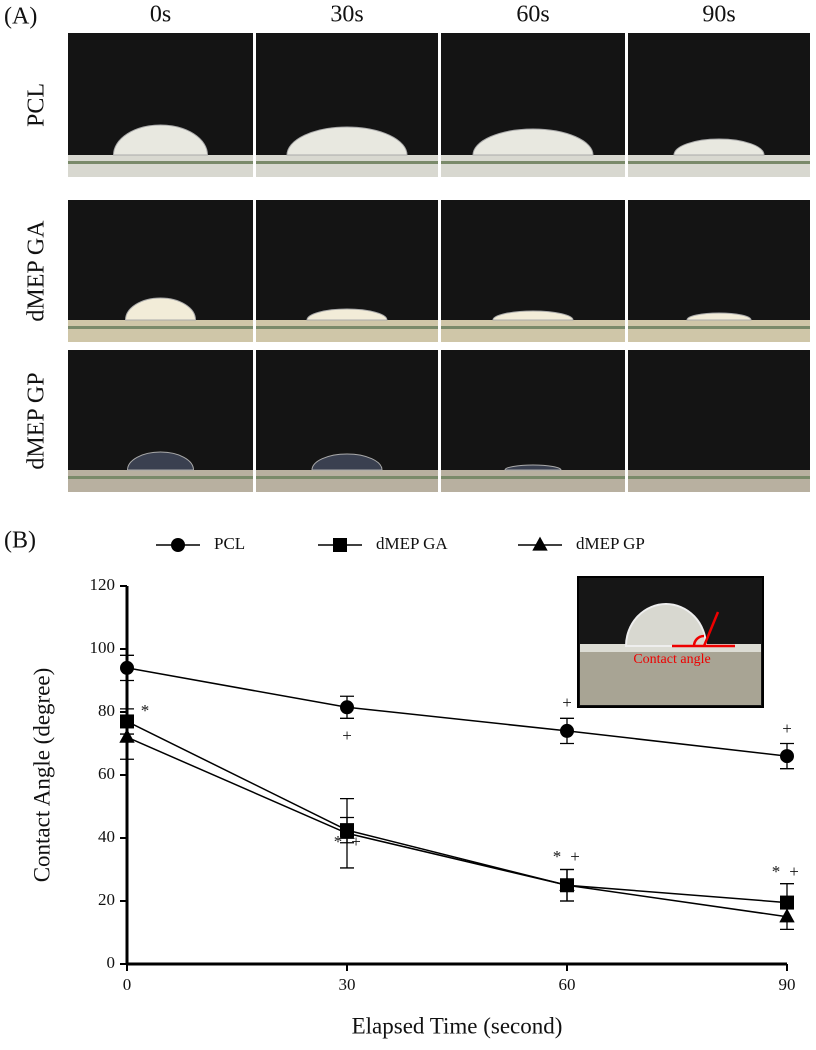 Image resolution: width=816 pixels, height=1050 pixels. I want to click on inset-substrate-top, so click(670, 648).